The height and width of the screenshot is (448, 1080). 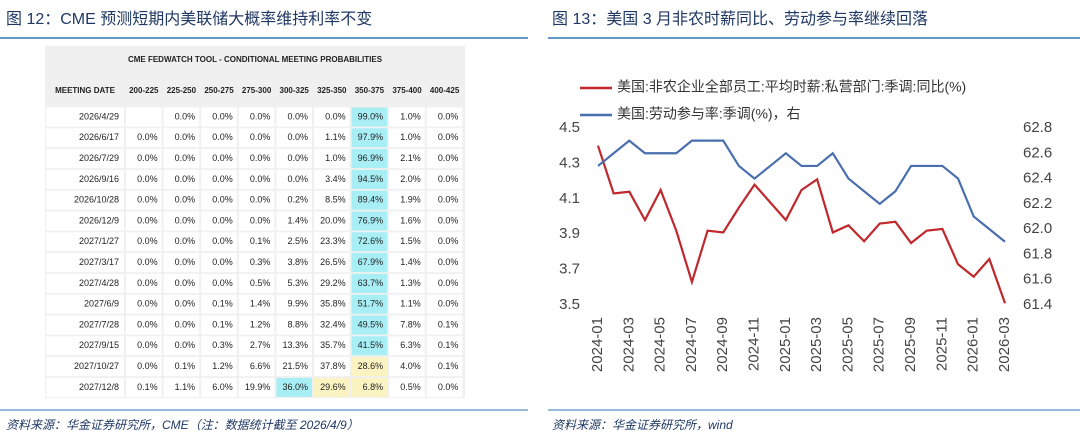 What do you see at coordinates (333, 366) in the screenshot?
I see `probability: 37.8%` at bounding box center [333, 366].